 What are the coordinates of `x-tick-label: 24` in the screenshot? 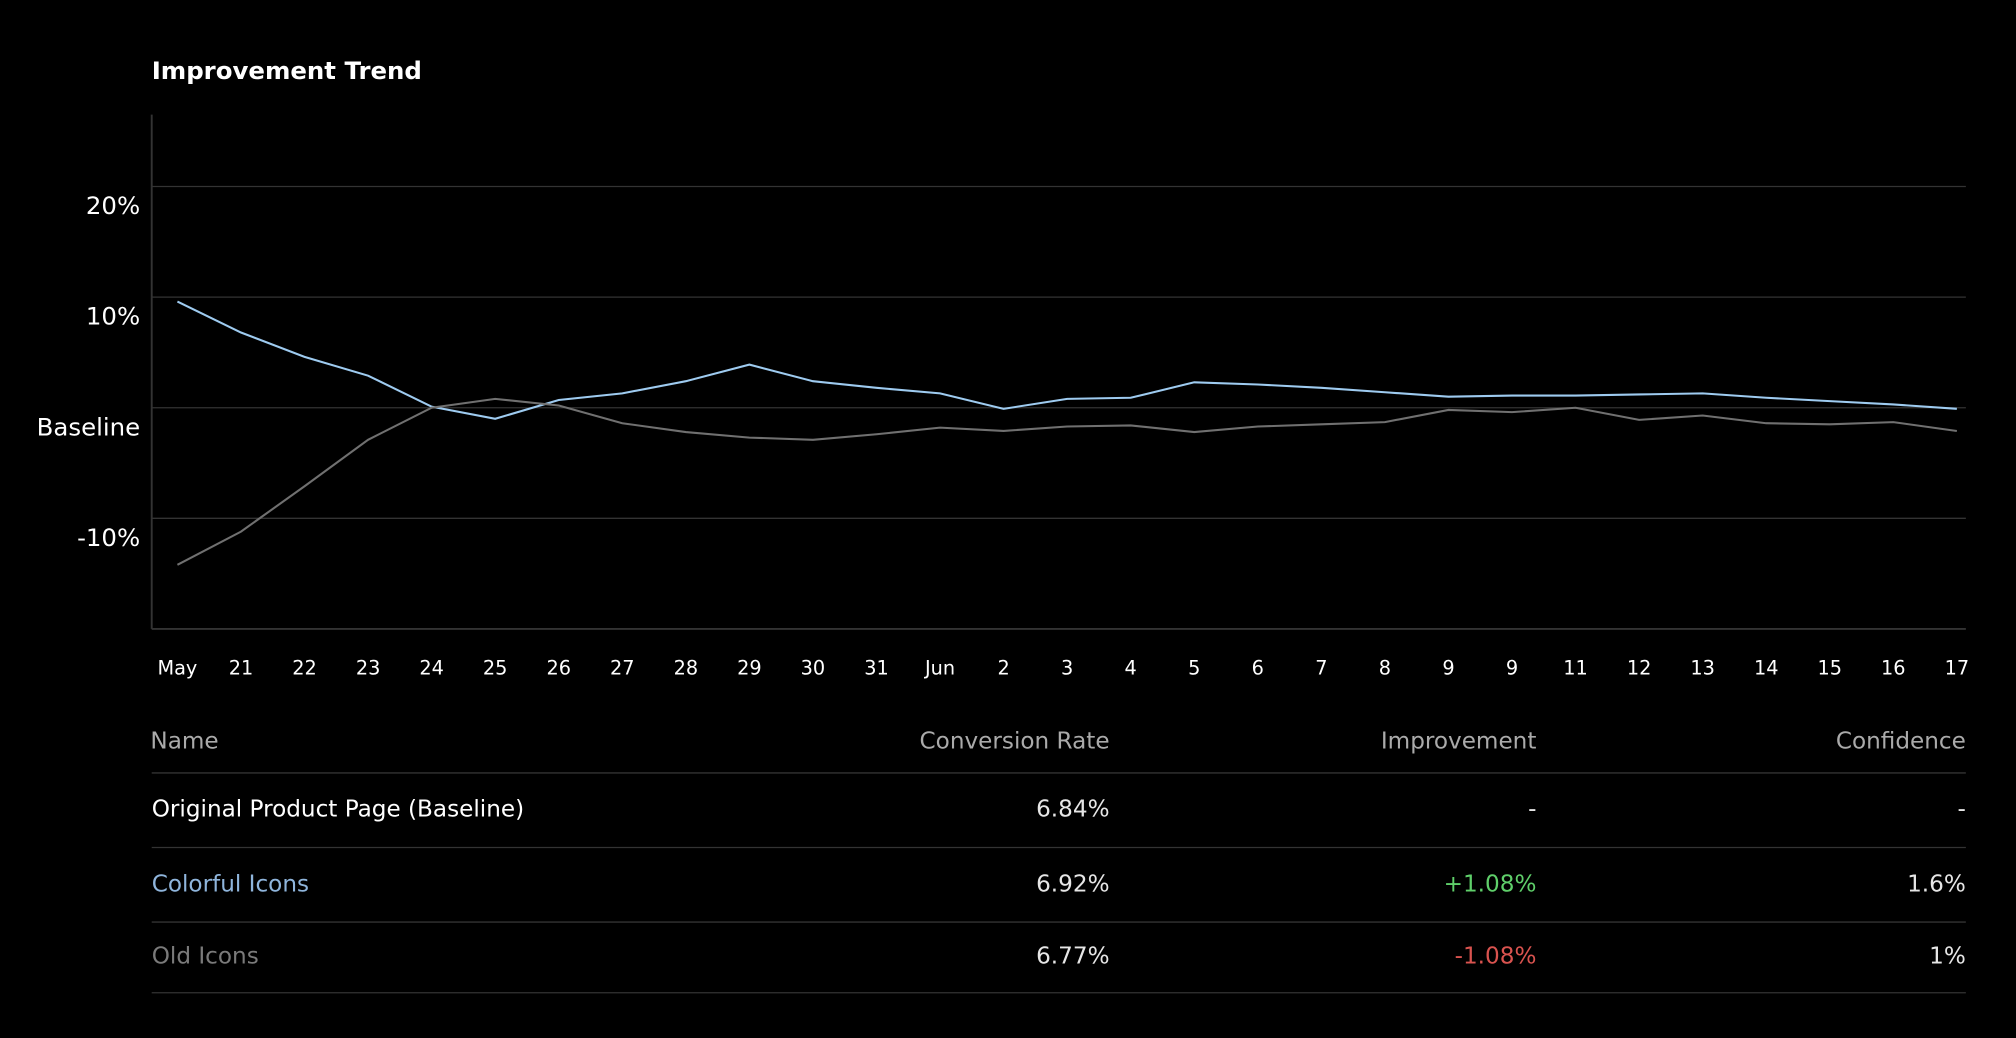 It's located at (431, 667).